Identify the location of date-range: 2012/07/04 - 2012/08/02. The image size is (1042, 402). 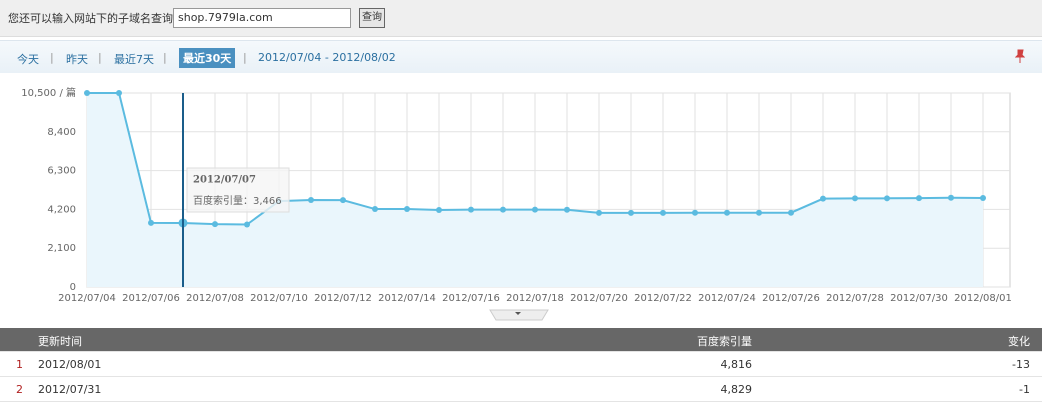
(327, 57).